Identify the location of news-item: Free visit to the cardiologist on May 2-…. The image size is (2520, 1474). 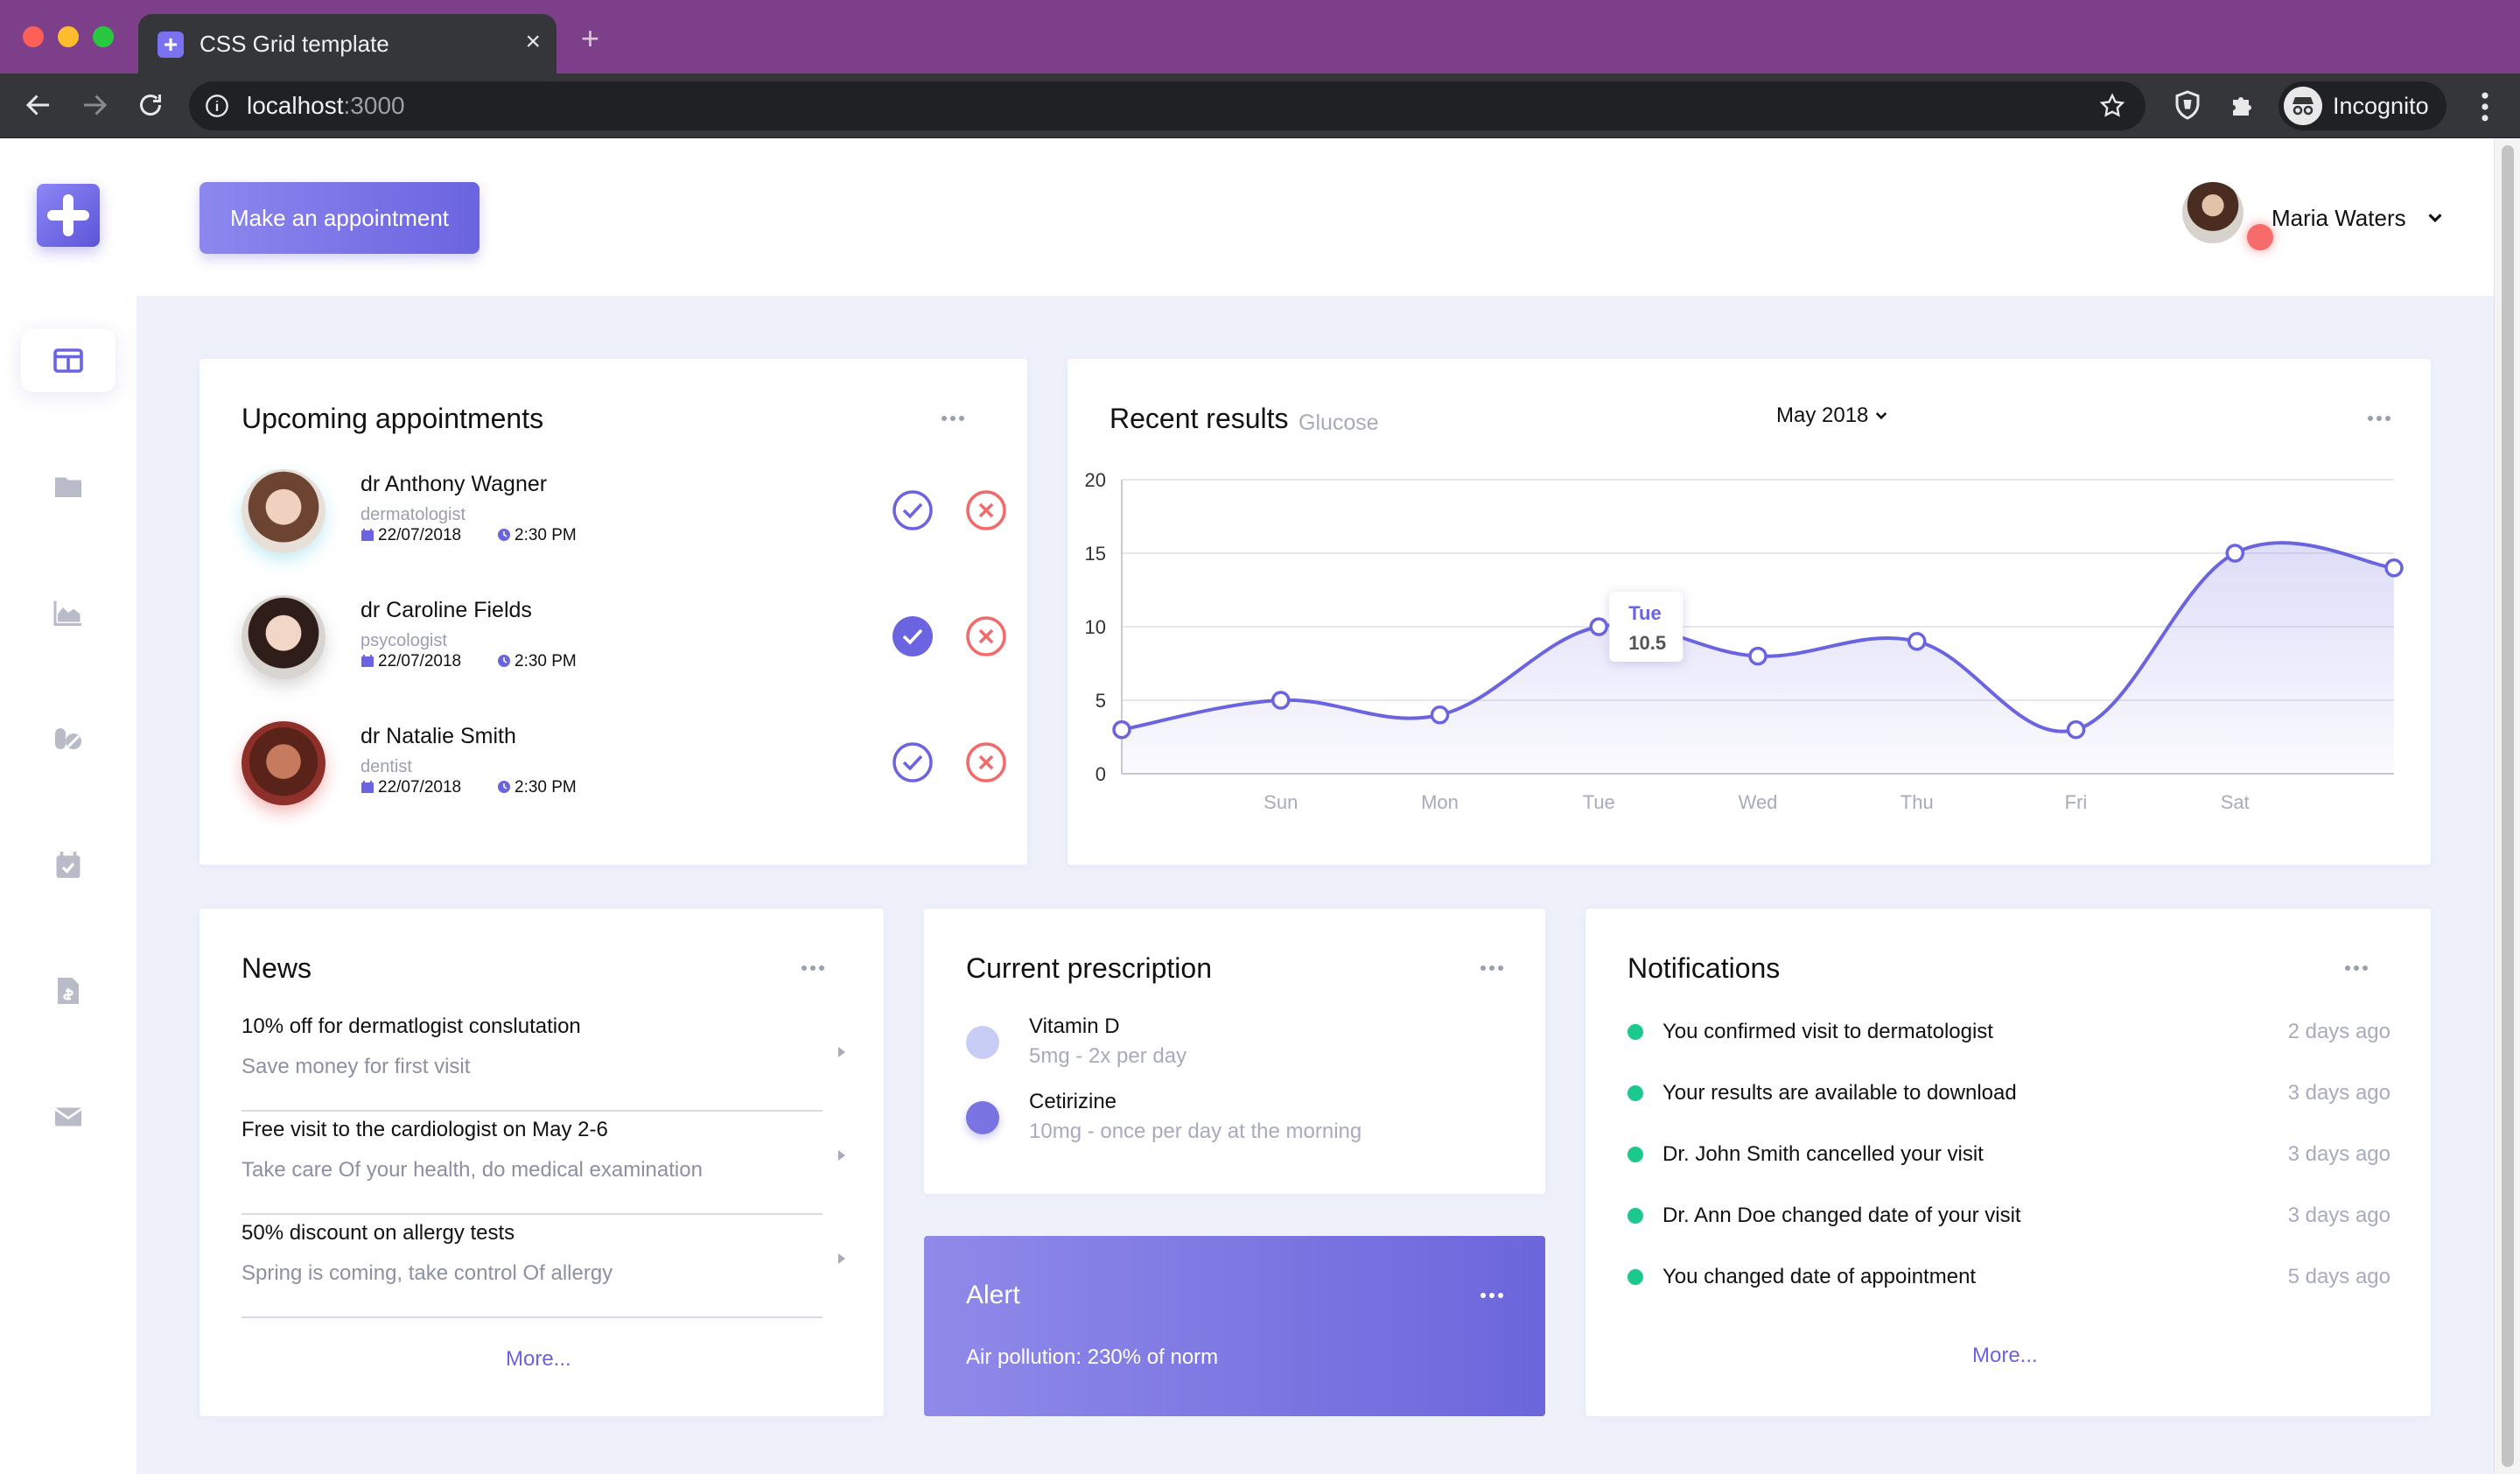
(543, 1163).